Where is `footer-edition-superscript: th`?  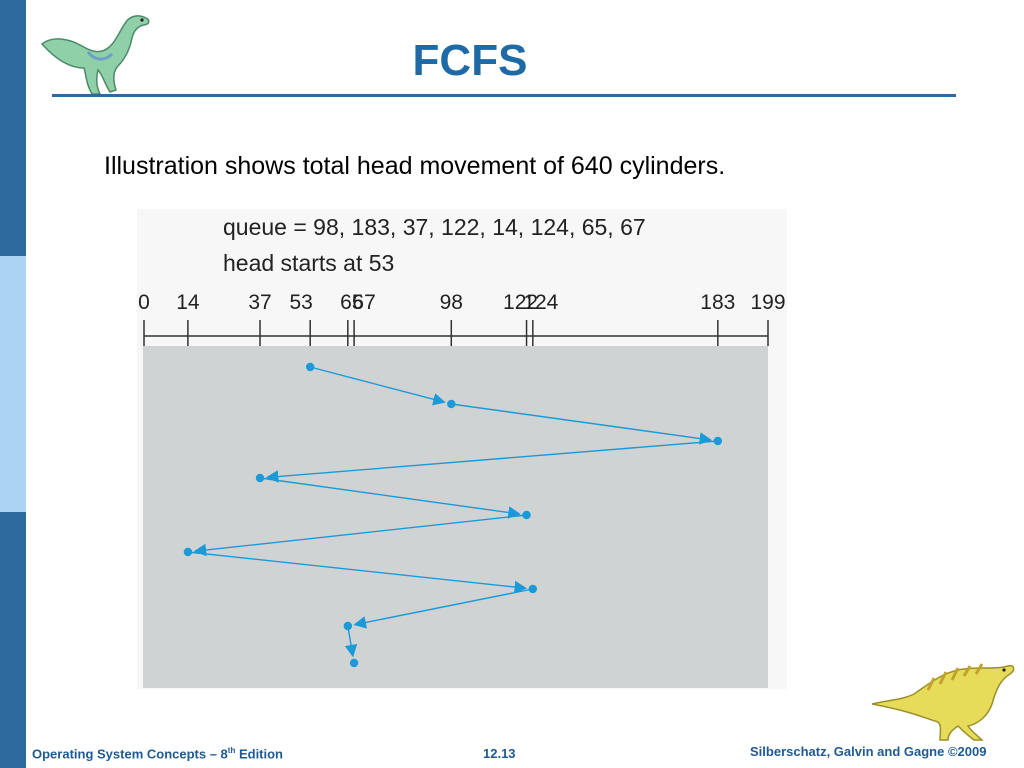
footer-edition-superscript: th is located at coordinates (231, 750).